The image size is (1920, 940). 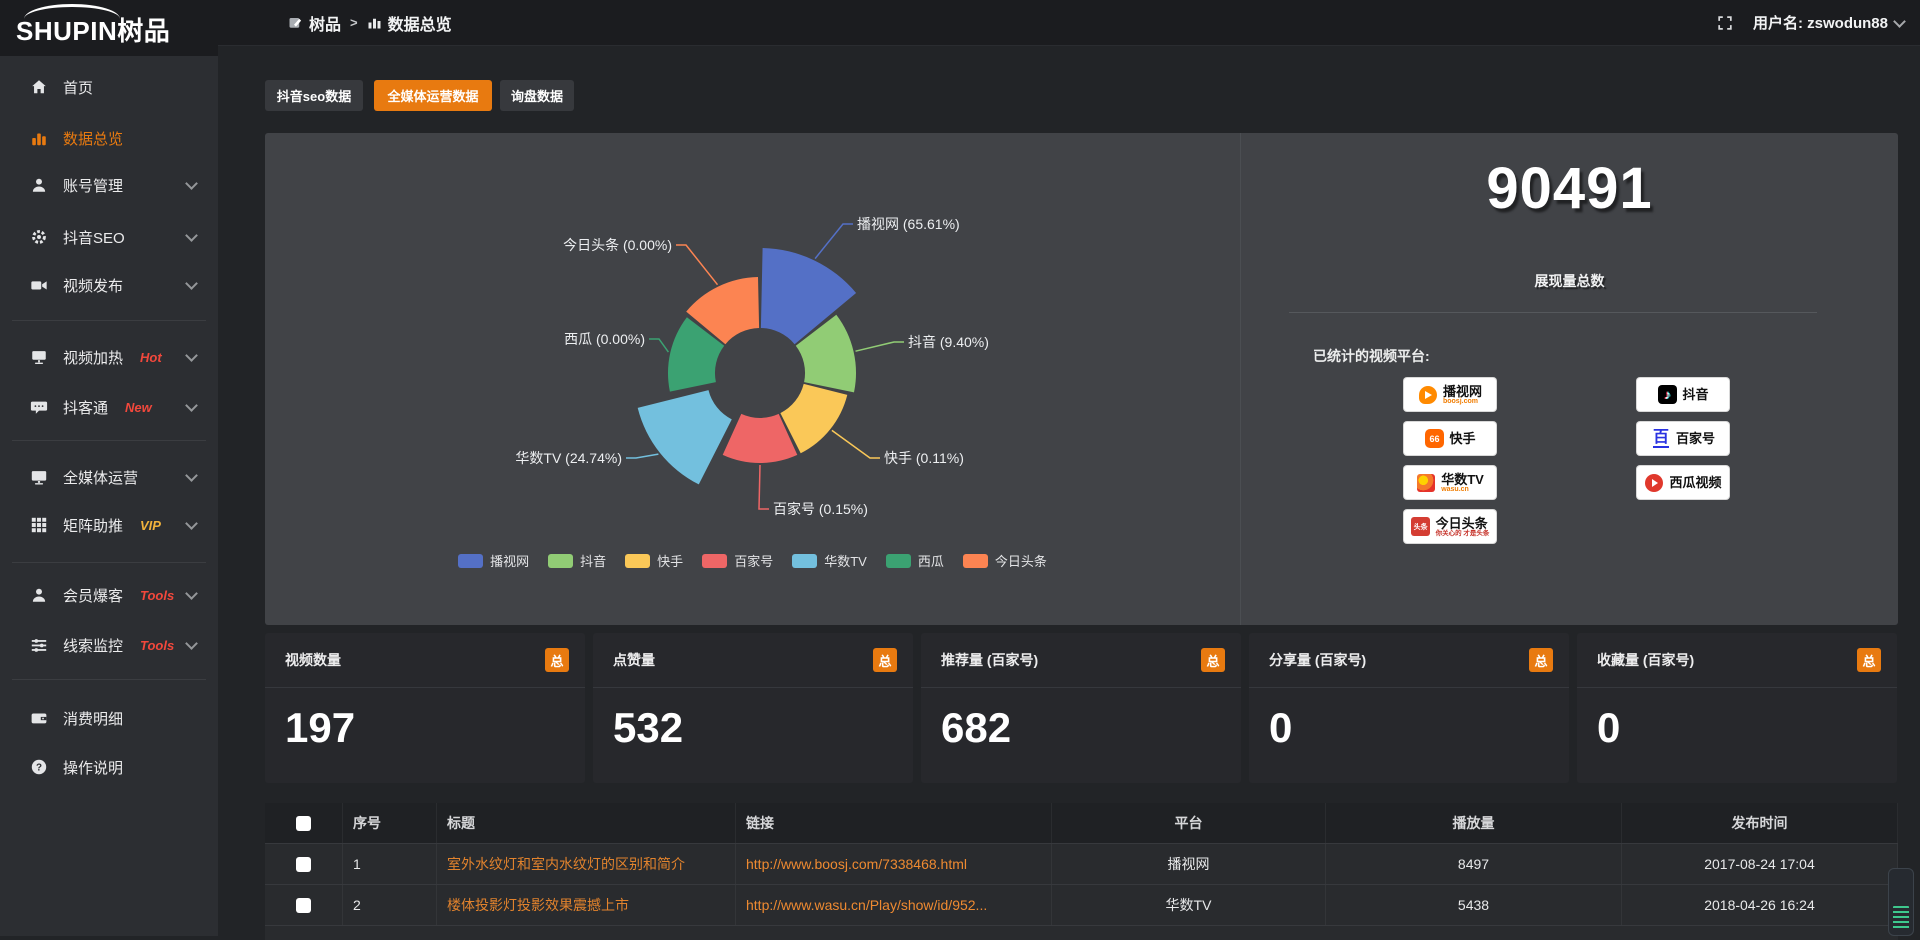 What do you see at coordinates (109, 87) in the screenshot?
I see `sidebar-item-home: 首页` at bounding box center [109, 87].